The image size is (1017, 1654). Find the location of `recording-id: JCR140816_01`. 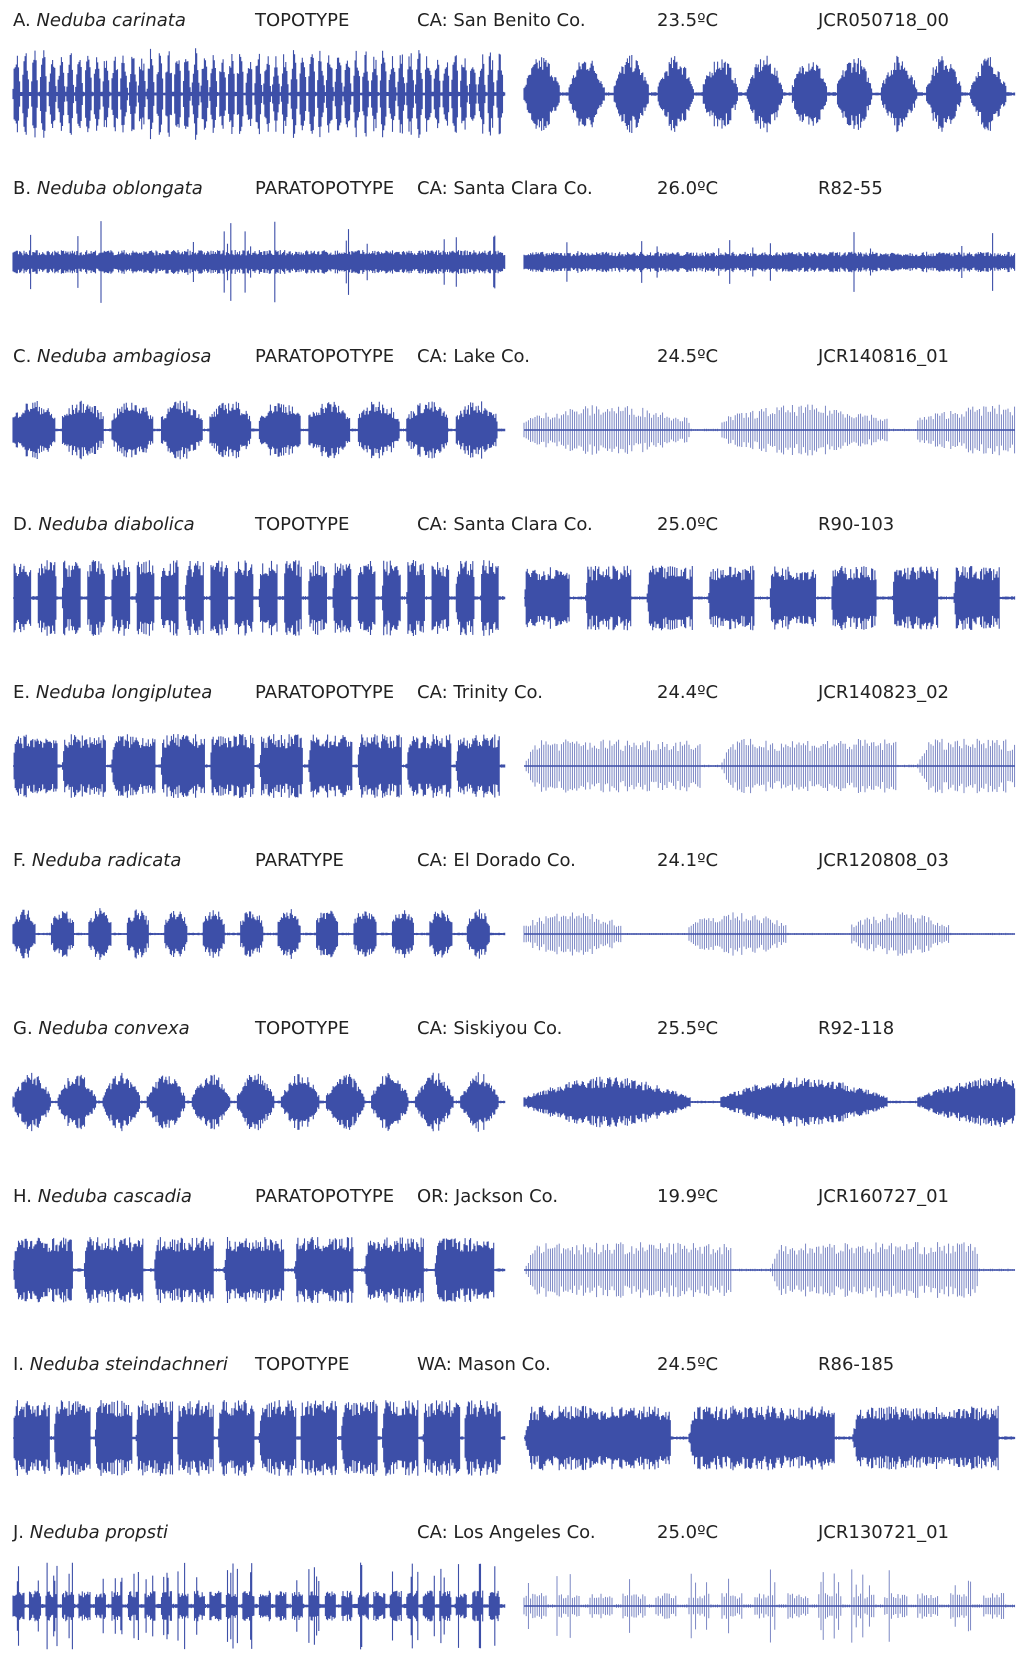

recording-id: JCR140816_01 is located at coordinates (884, 356).